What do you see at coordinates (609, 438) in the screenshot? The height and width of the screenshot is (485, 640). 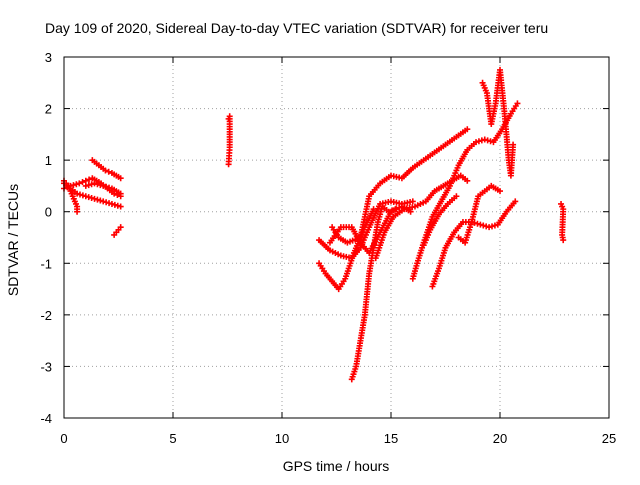 I see `x-tick-label: 25` at bounding box center [609, 438].